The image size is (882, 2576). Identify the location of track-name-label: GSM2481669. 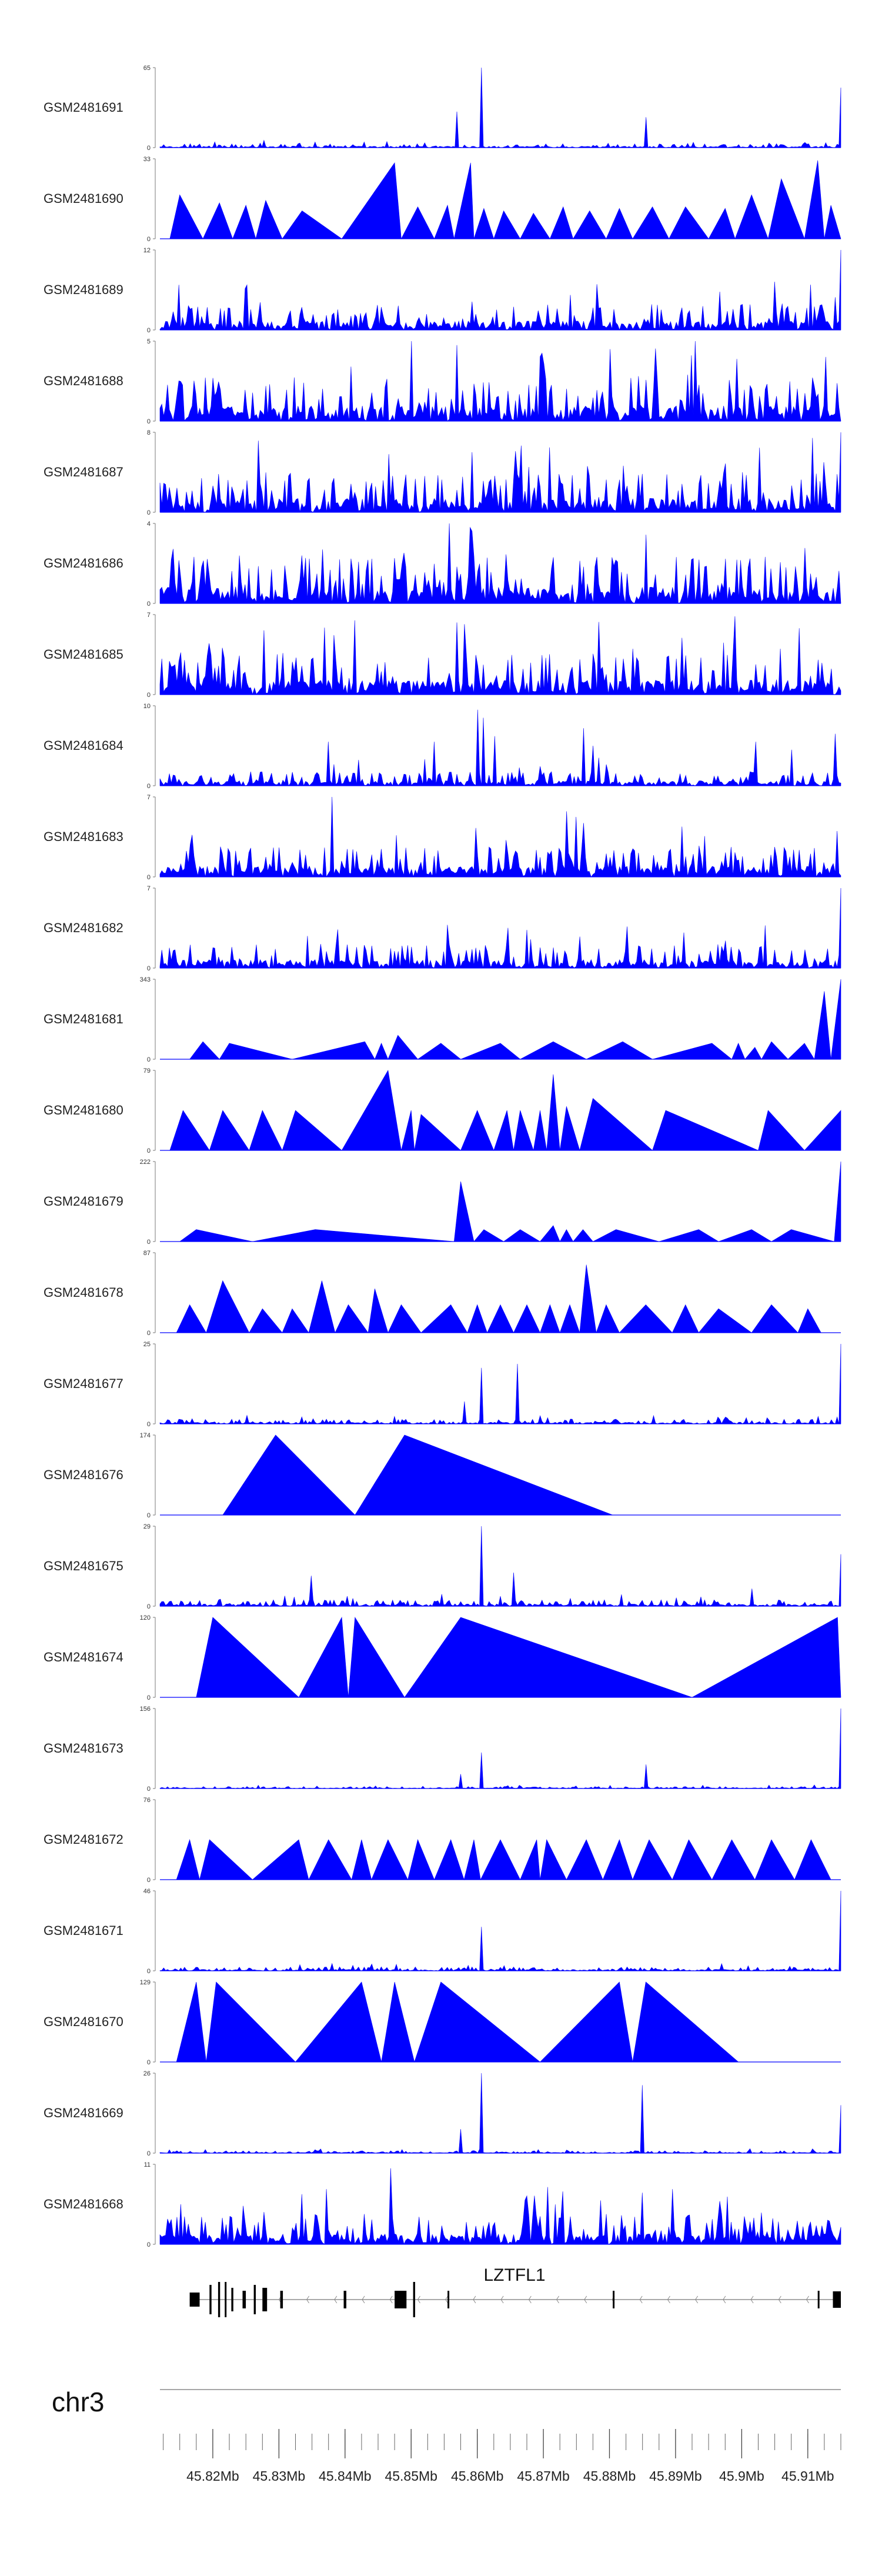
(83, 2112).